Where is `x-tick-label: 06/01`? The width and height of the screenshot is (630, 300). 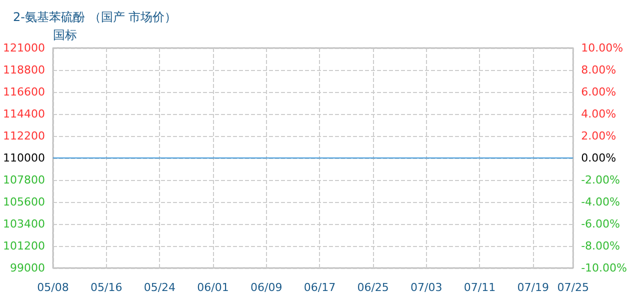
x-tick-label: 06/01 is located at coordinates (213, 287).